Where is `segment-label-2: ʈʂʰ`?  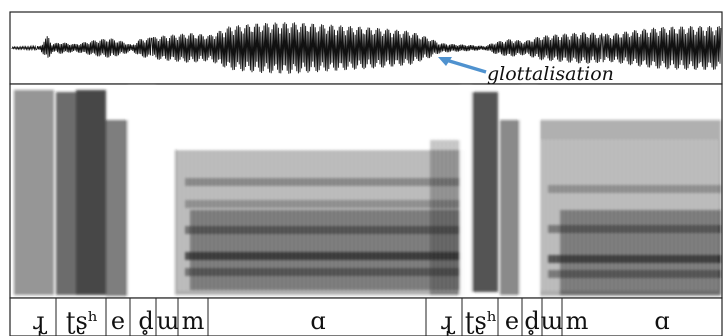 segment-label-2: ʈʂʰ is located at coordinates (82, 321).